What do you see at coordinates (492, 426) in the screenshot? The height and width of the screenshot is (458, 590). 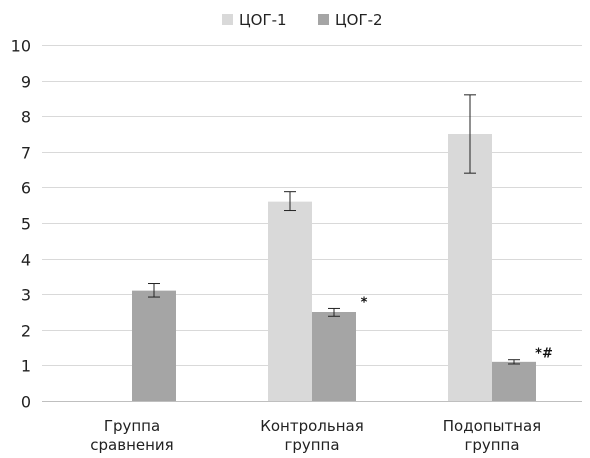 I see `category-label: Подопытная` at bounding box center [492, 426].